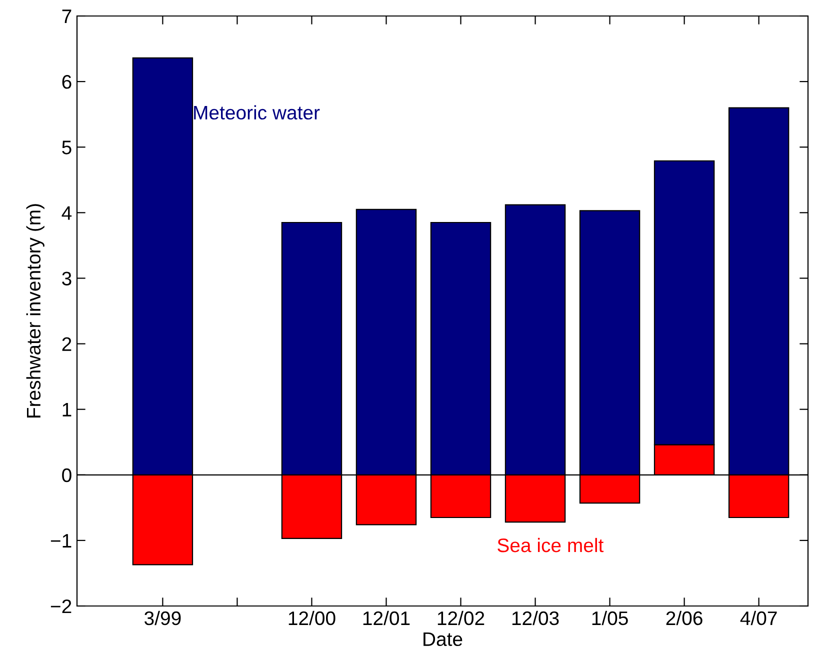 Image resolution: width=814 pixels, height=665 pixels. What do you see at coordinates (35, 311) in the screenshot?
I see `y-axis-title: Freshwater inventory (m)` at bounding box center [35, 311].